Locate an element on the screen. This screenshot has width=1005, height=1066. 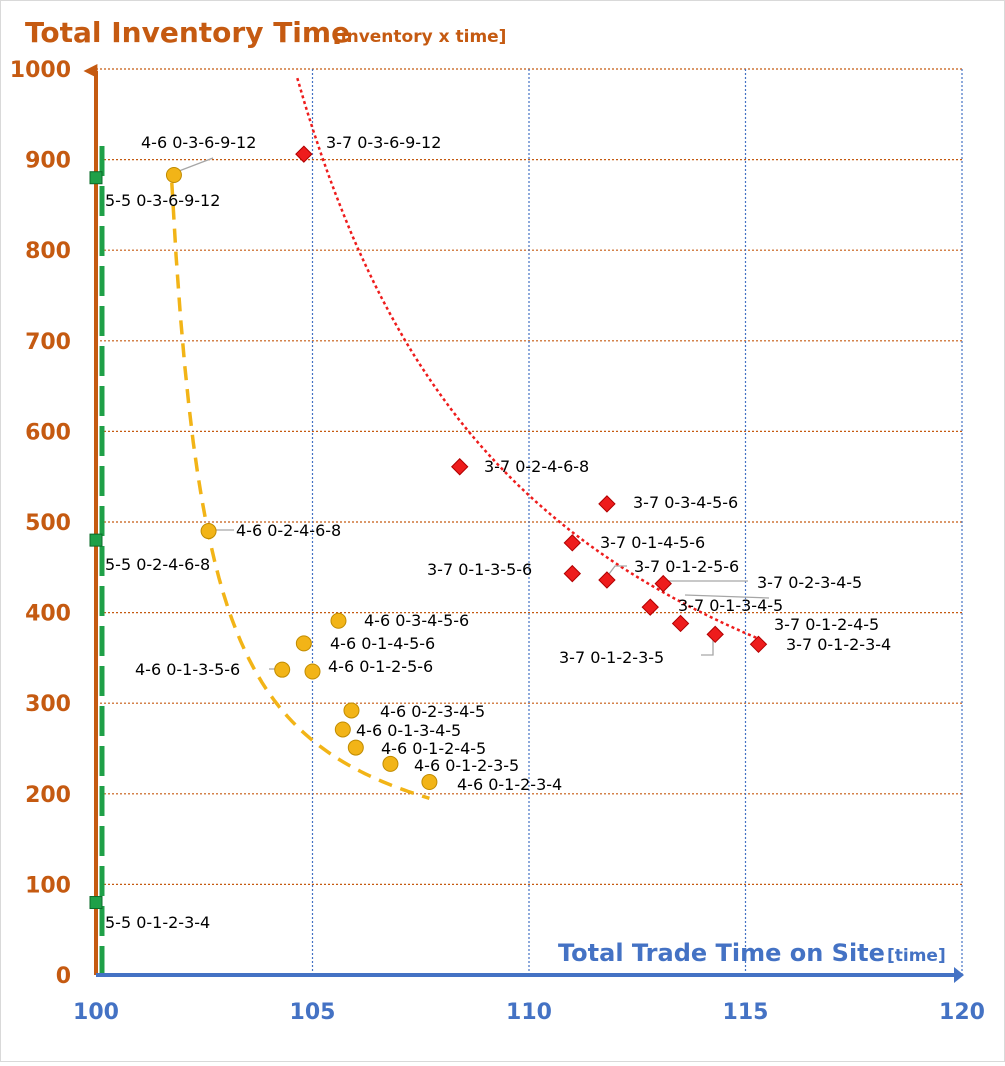
x-axis-title: Total Trade Time on Site is located at coordinates (721, 953).